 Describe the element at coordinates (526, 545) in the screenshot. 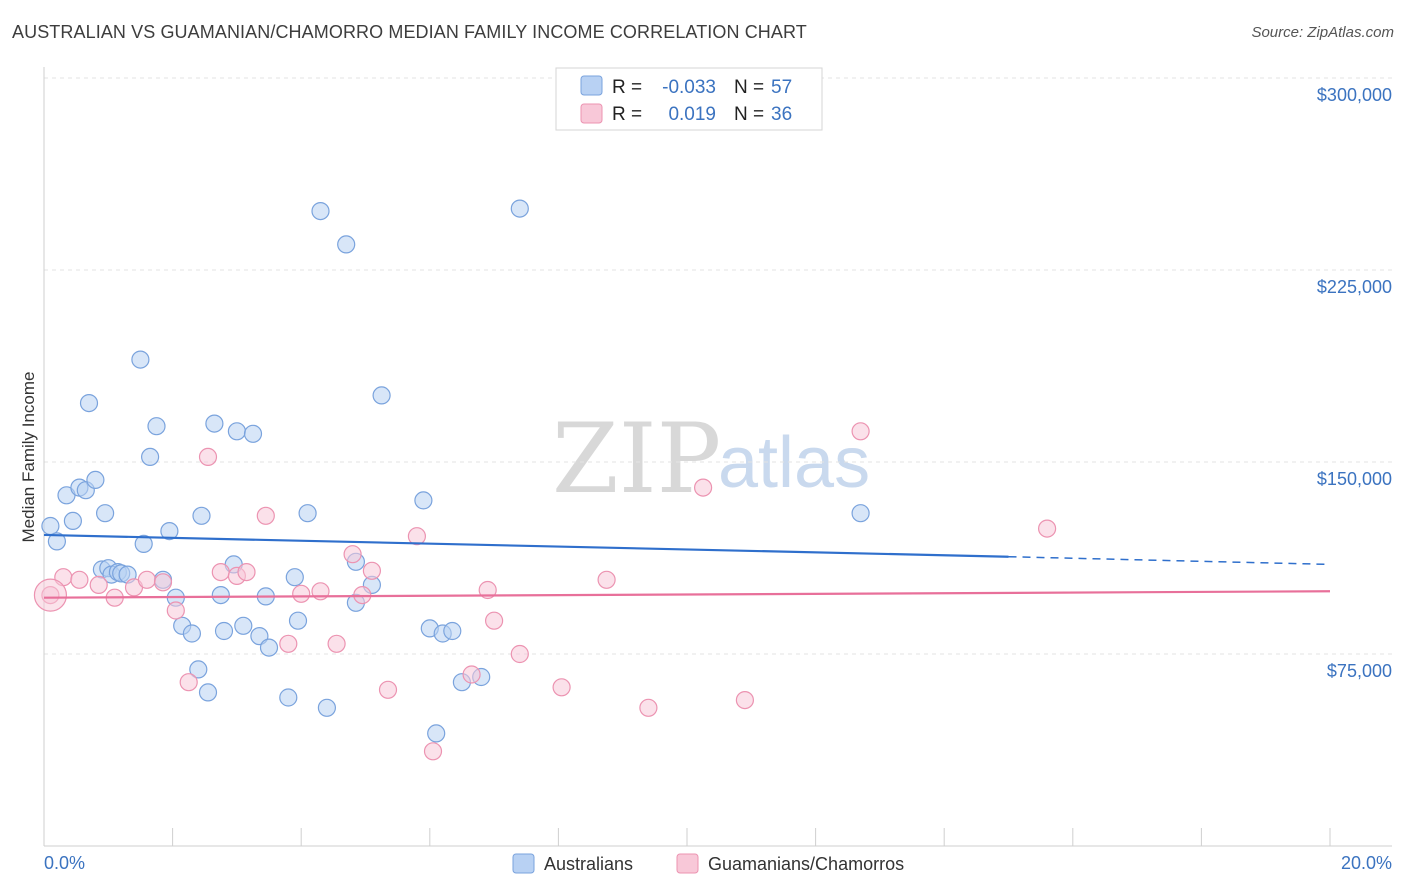

I see `trend-line-australians` at that location.